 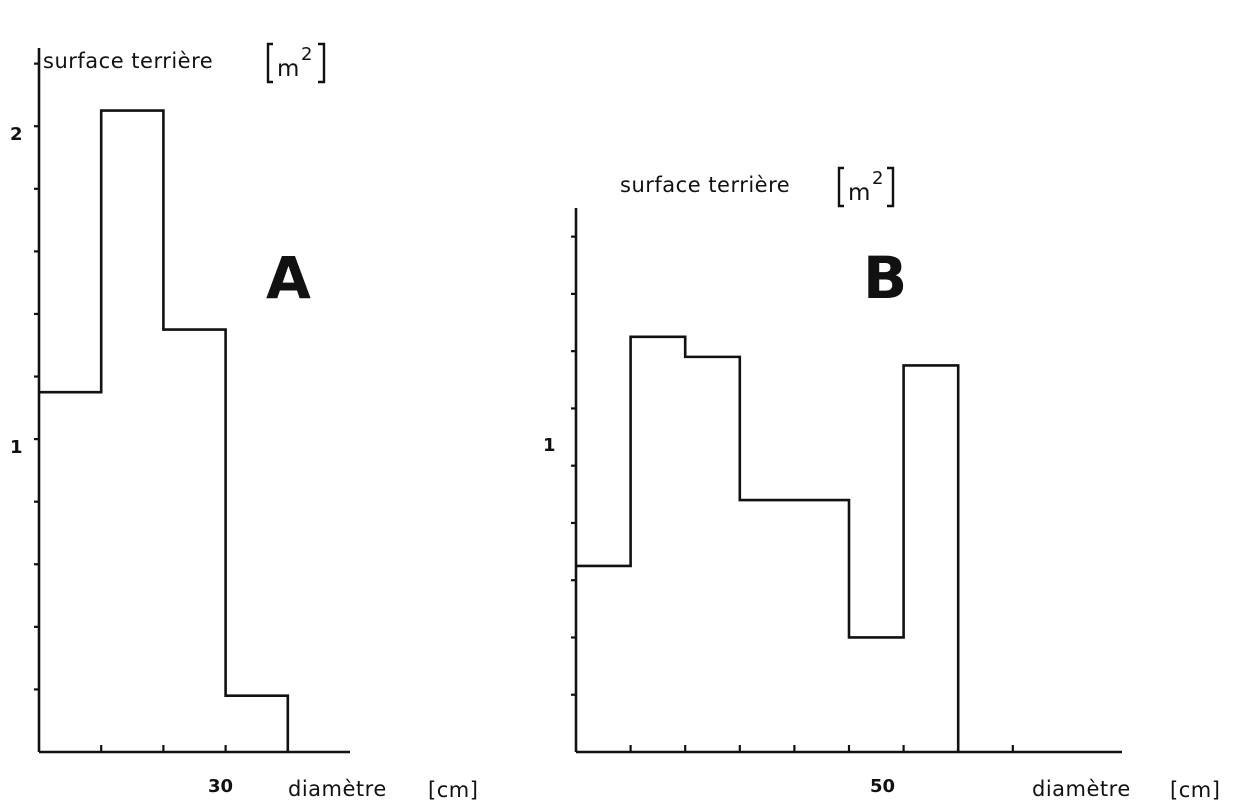 What do you see at coordinates (16, 447) in the screenshot?
I see `chart-a-y-tick-label-1: 1` at bounding box center [16, 447].